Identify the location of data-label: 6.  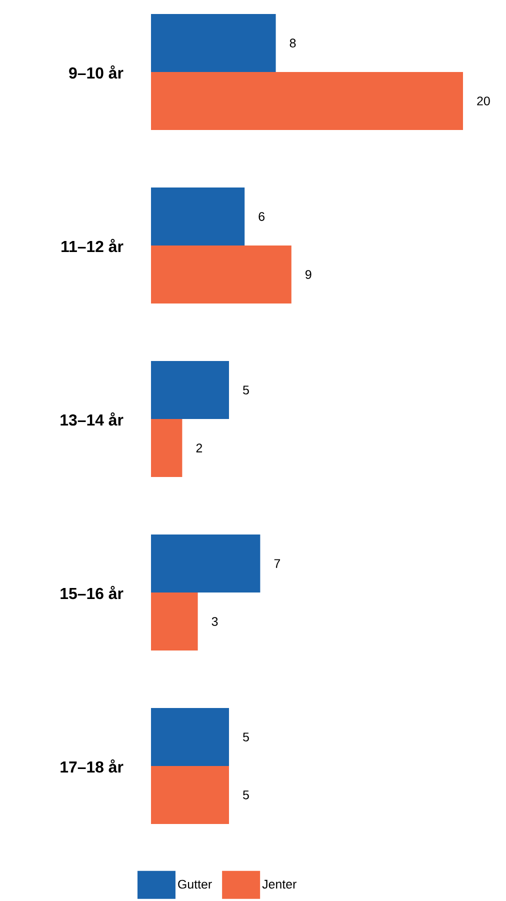
(261, 216).